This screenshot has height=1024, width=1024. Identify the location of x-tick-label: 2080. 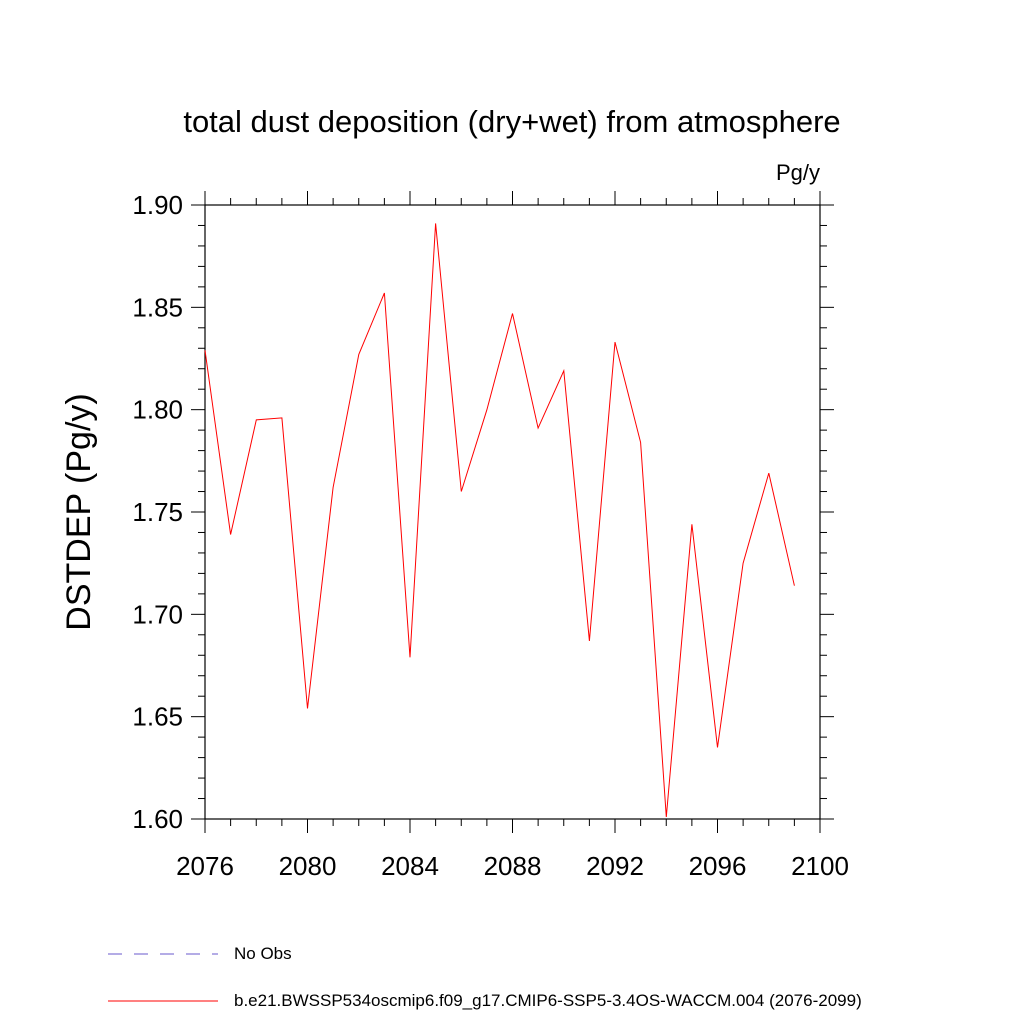
(308, 866).